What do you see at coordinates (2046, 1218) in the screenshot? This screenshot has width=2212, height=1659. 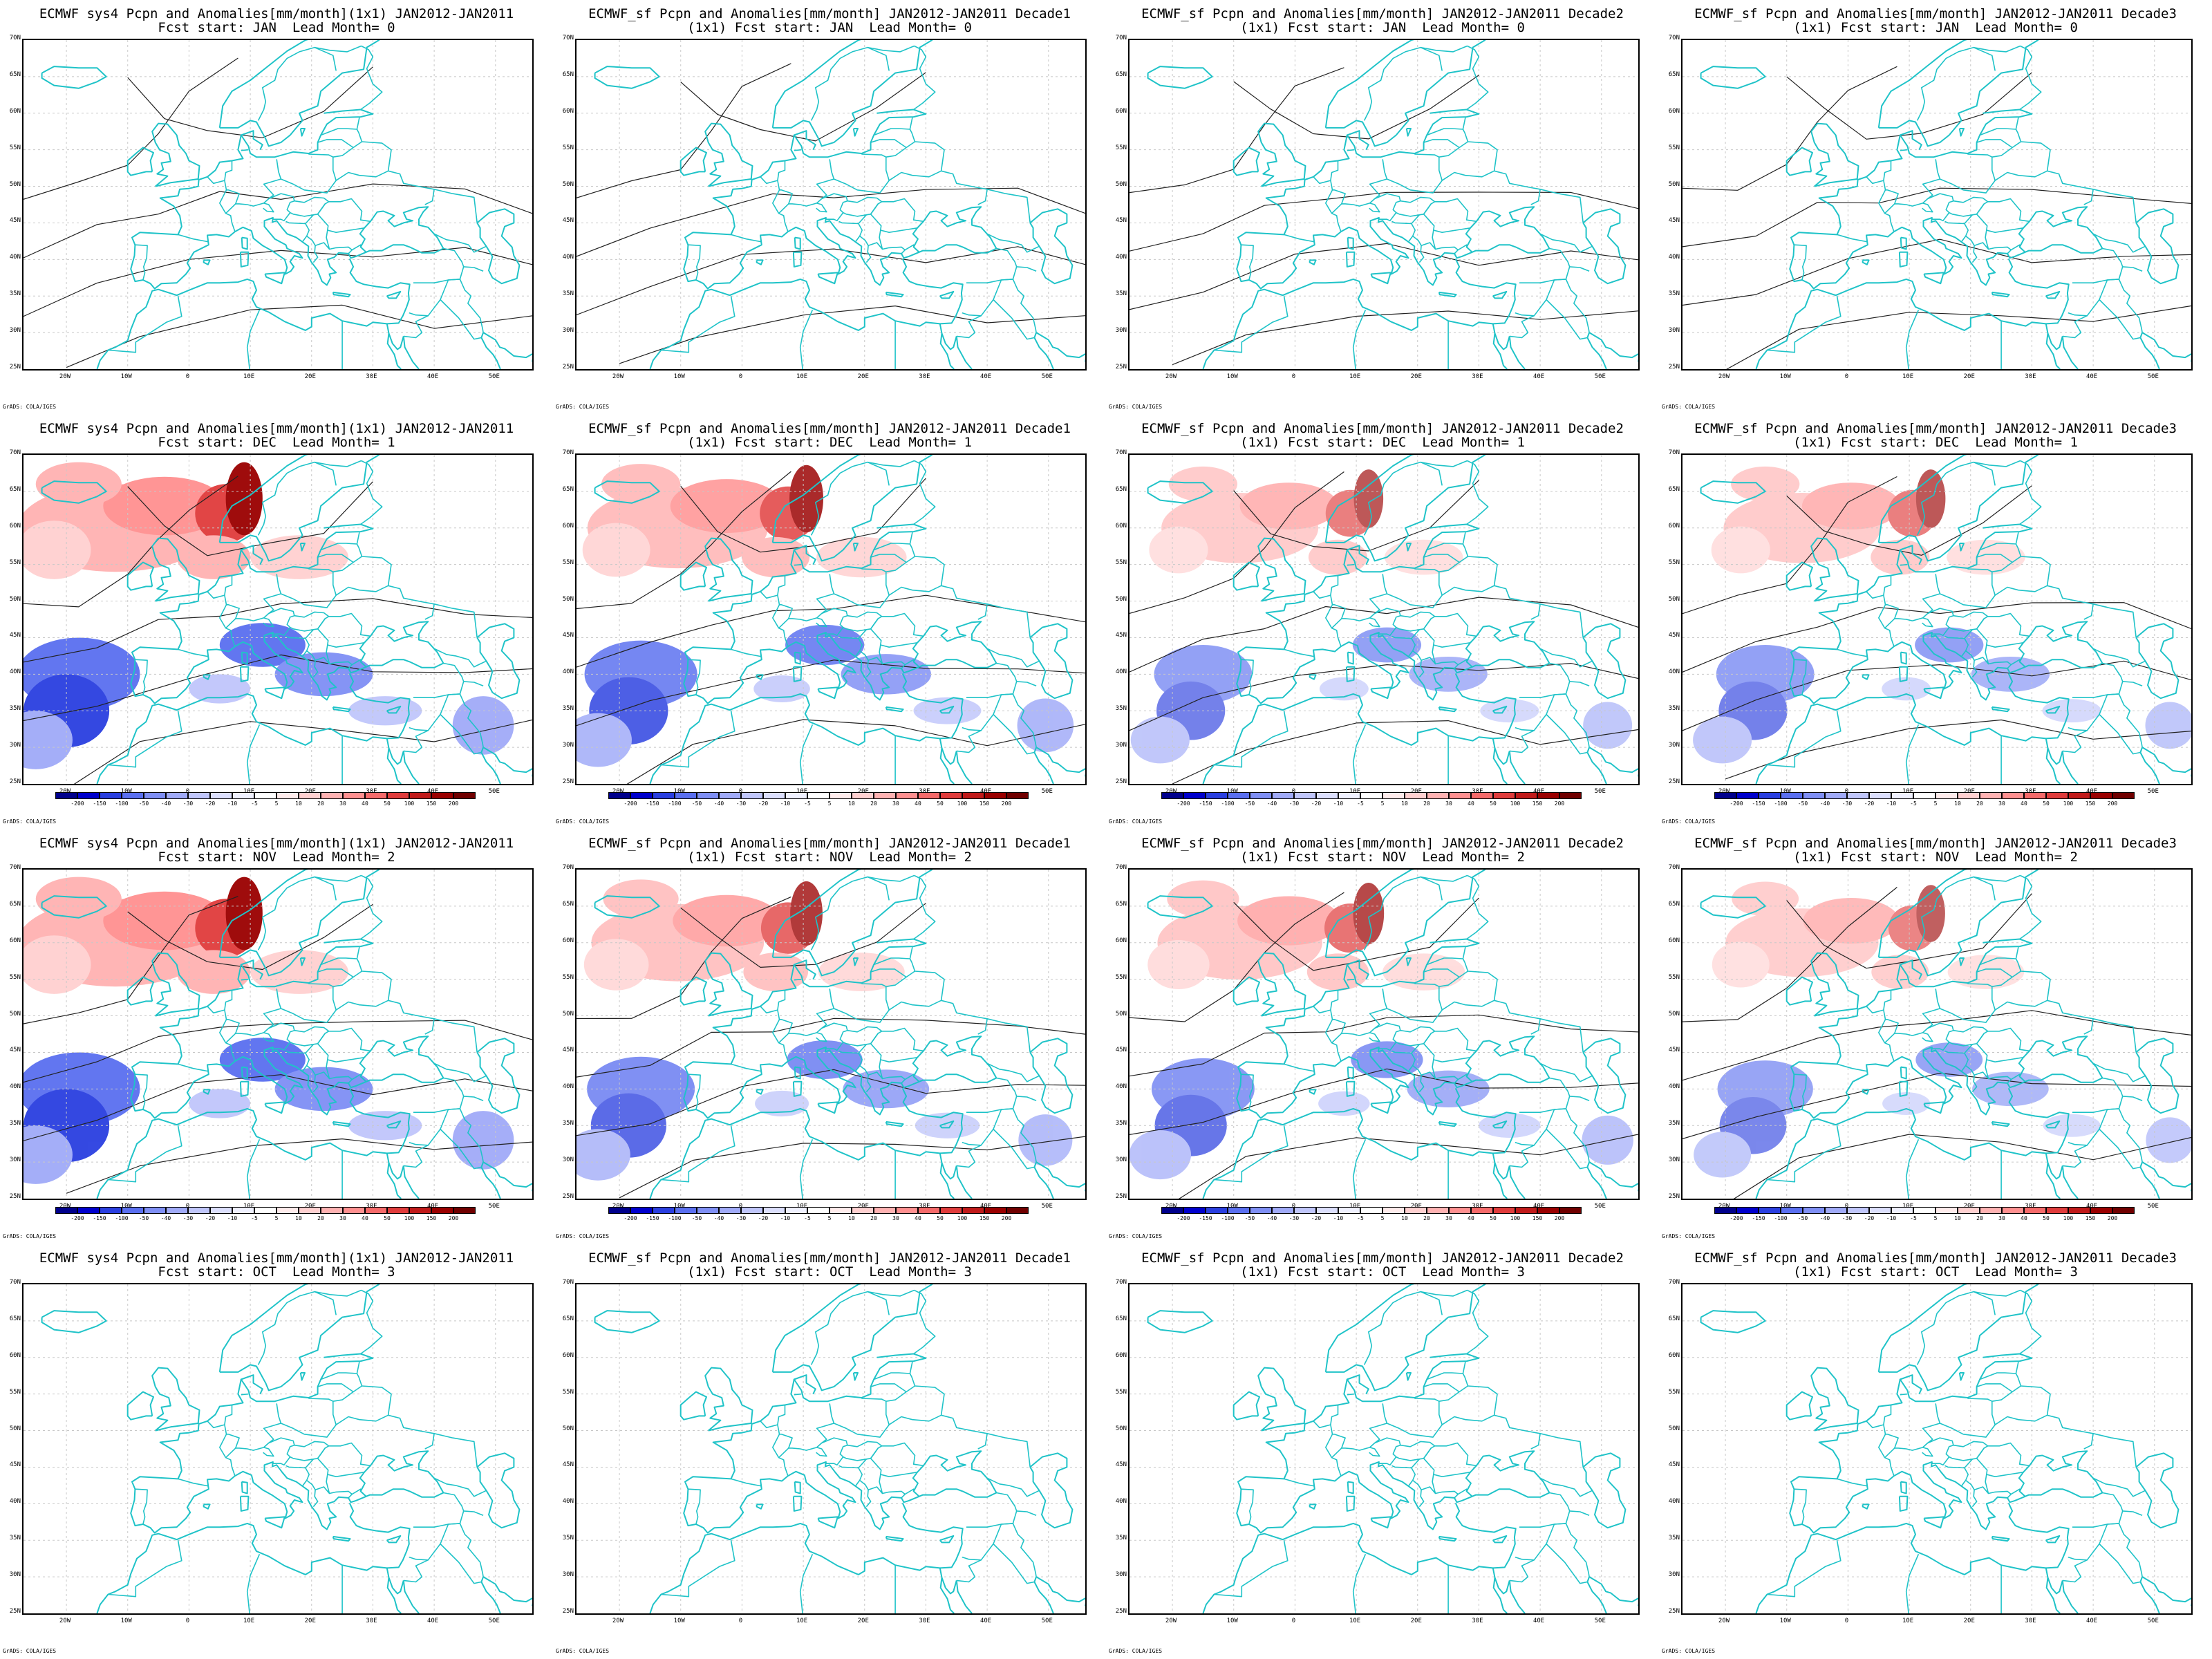 I see `colorbar-label: 50` at bounding box center [2046, 1218].